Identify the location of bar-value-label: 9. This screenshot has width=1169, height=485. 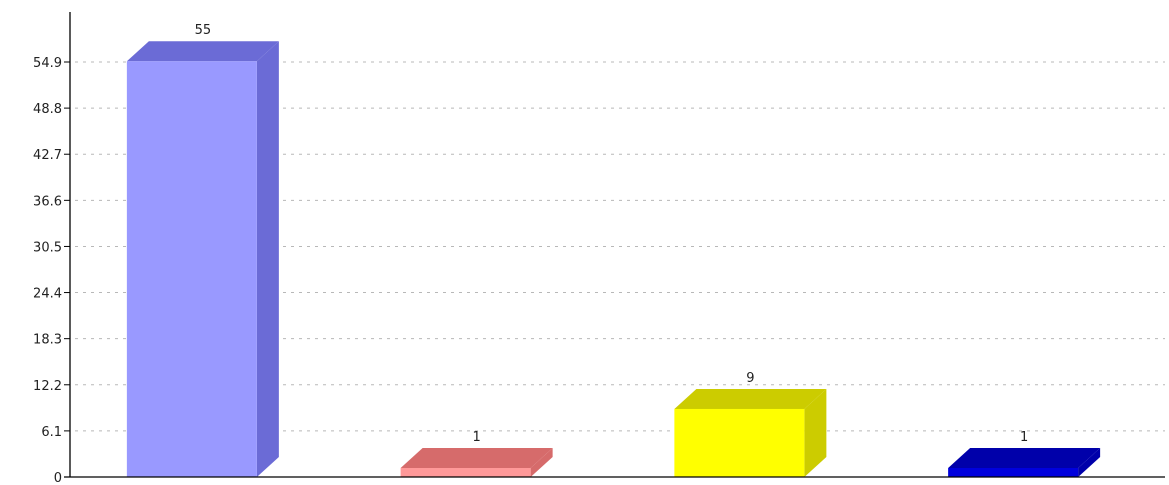
(750, 378).